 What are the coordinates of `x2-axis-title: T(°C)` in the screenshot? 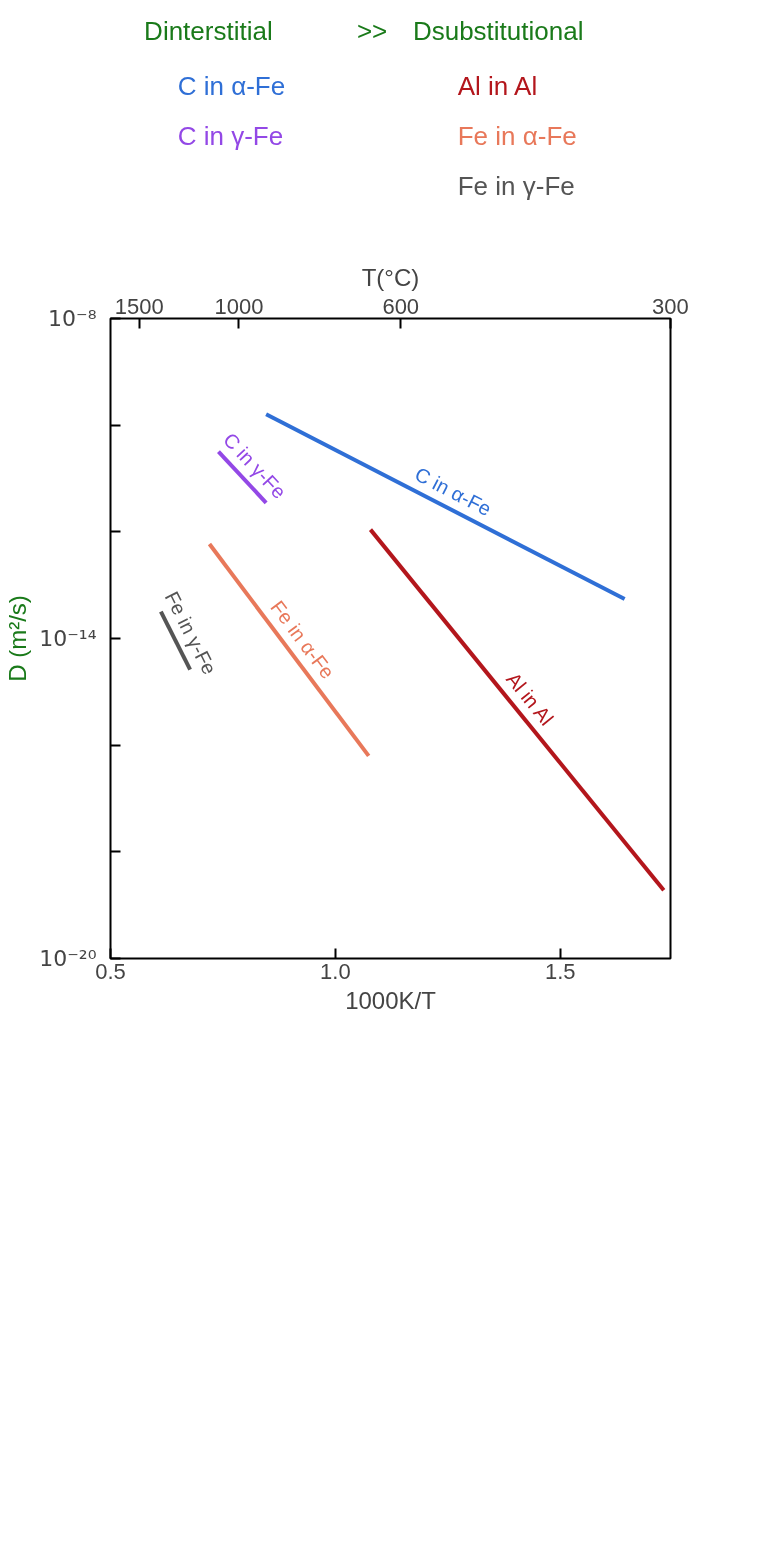 It's located at (390, 277).